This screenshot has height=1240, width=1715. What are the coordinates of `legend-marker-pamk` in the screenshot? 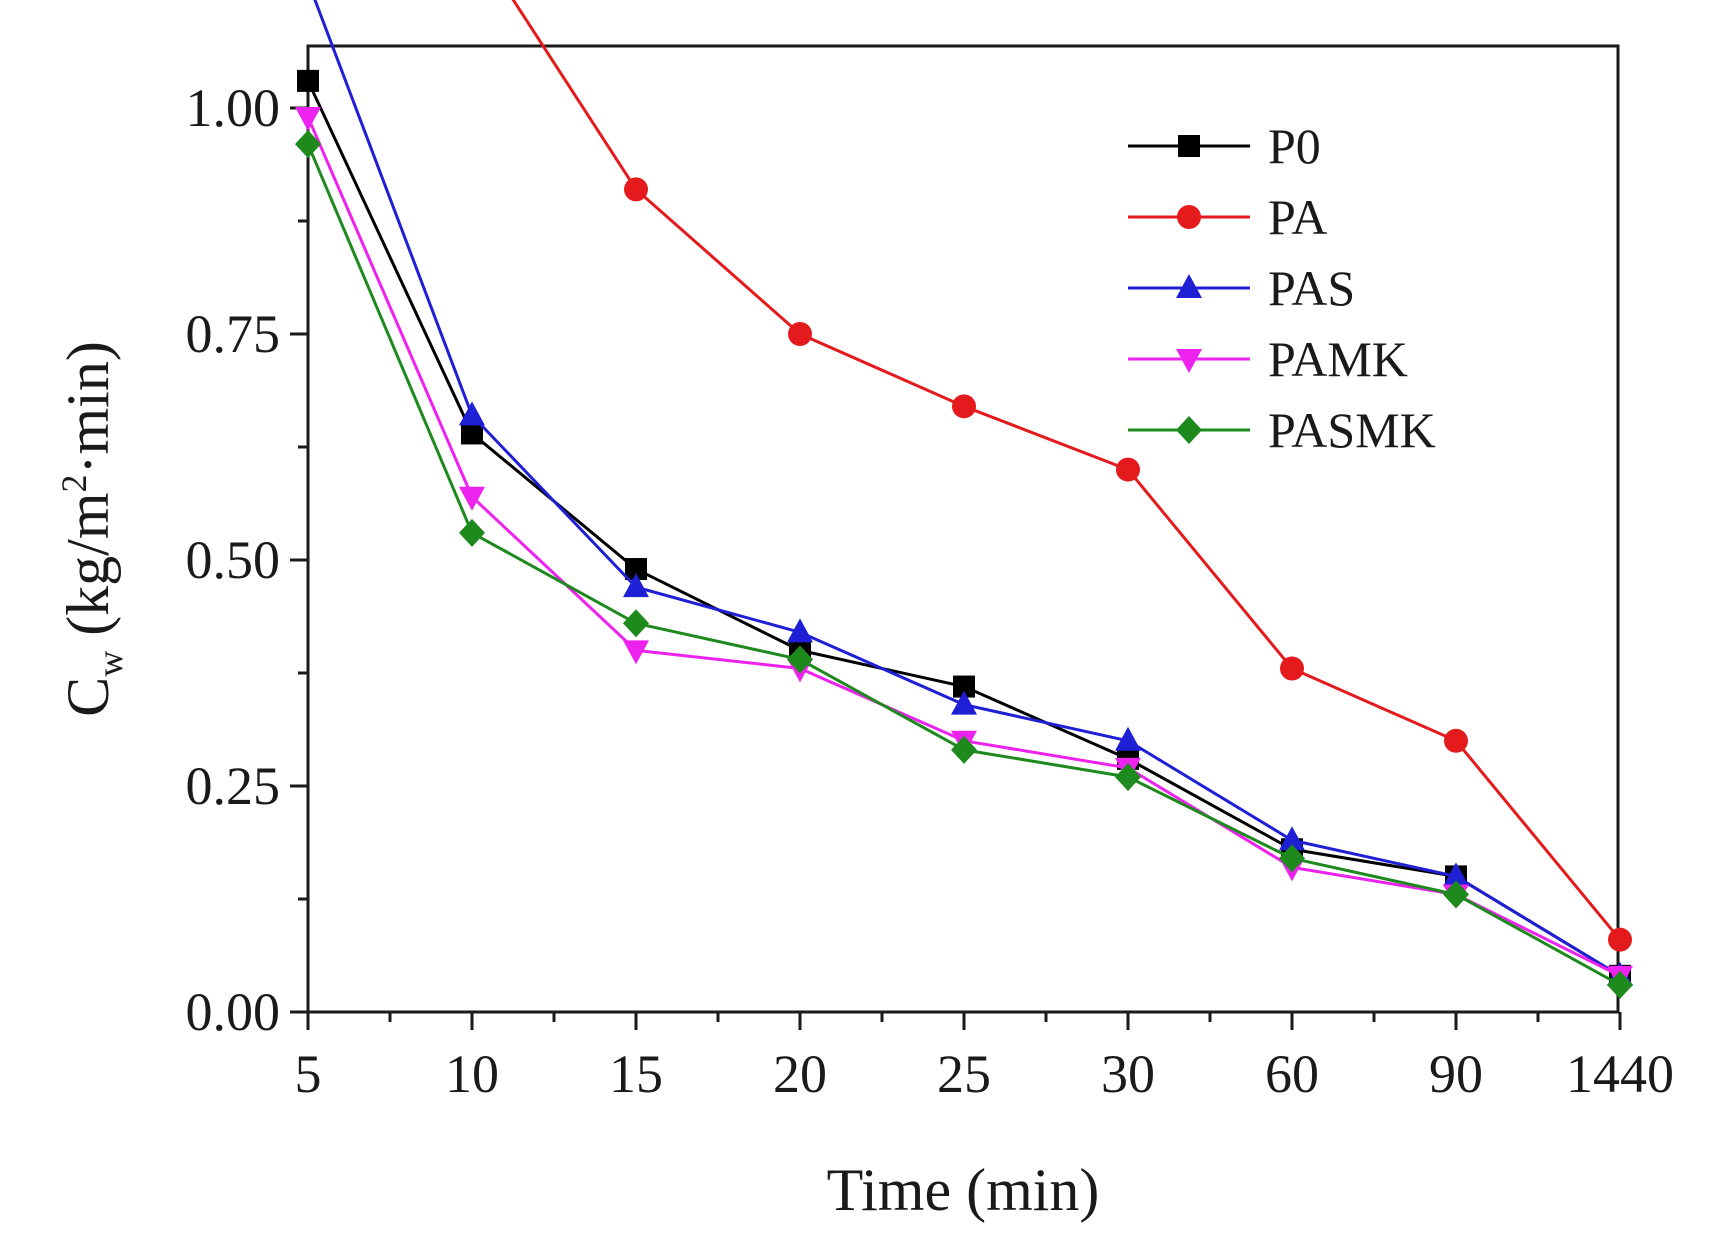 It's located at (1189, 361).